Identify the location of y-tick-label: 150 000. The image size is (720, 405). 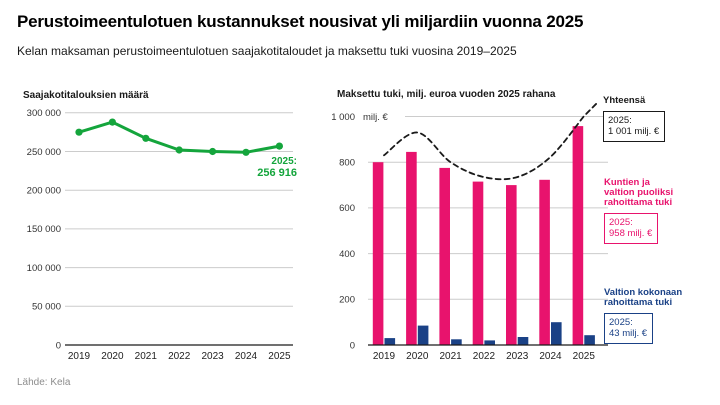
(44, 229).